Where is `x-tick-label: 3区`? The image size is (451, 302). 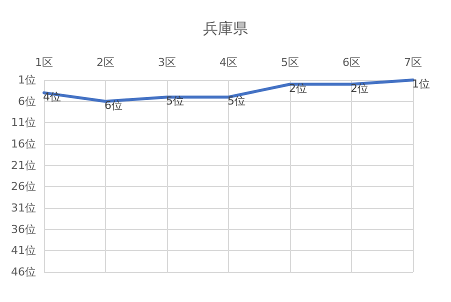
x-tick-label: 3区 is located at coordinates (167, 62).